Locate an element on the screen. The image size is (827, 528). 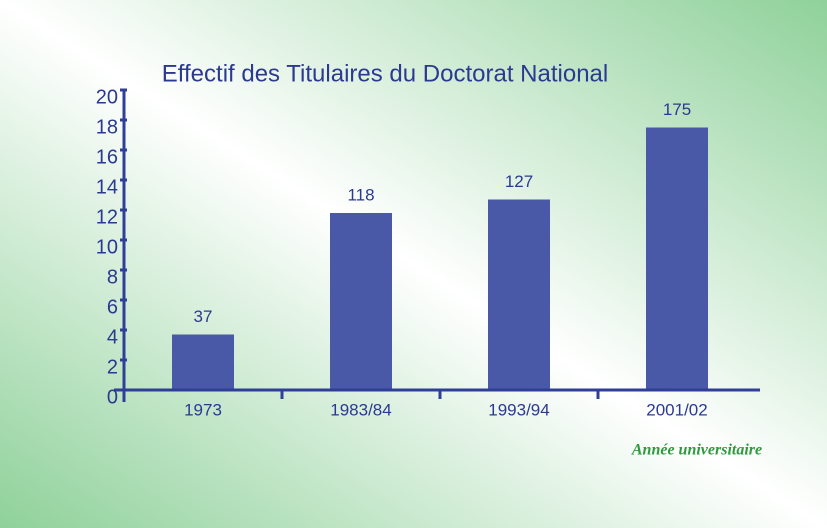
value-label: 118 is located at coordinates (360, 194).